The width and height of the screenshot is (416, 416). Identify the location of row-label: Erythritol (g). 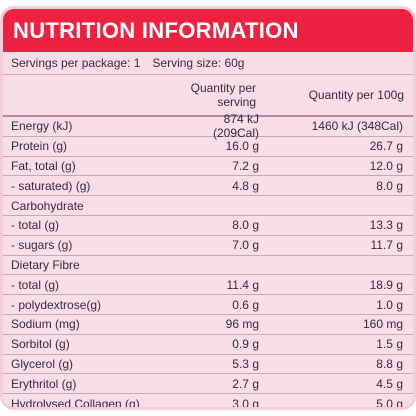
(44, 383).